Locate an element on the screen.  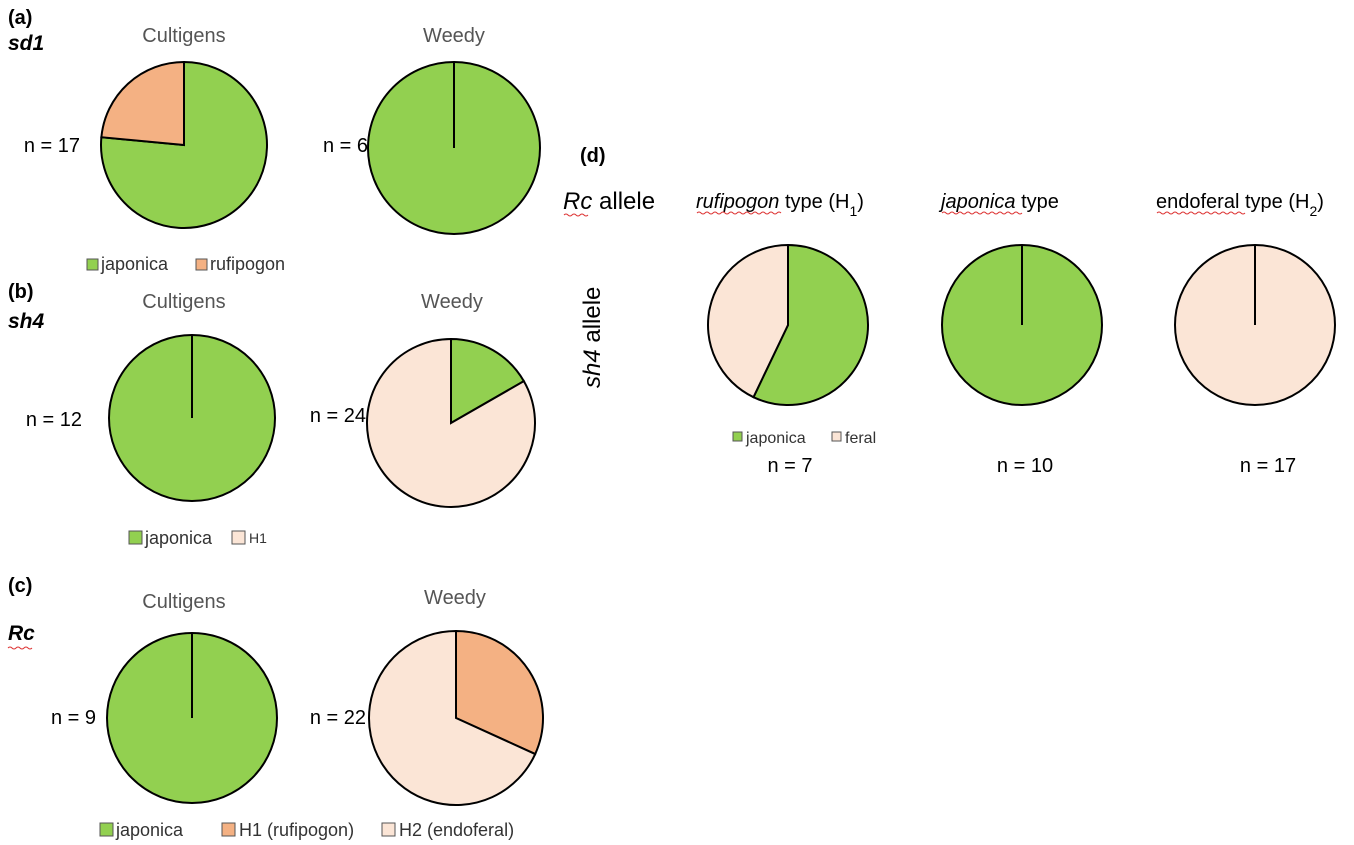
panel-d-col-axis-rest: allele is located at coordinates (592, 318).